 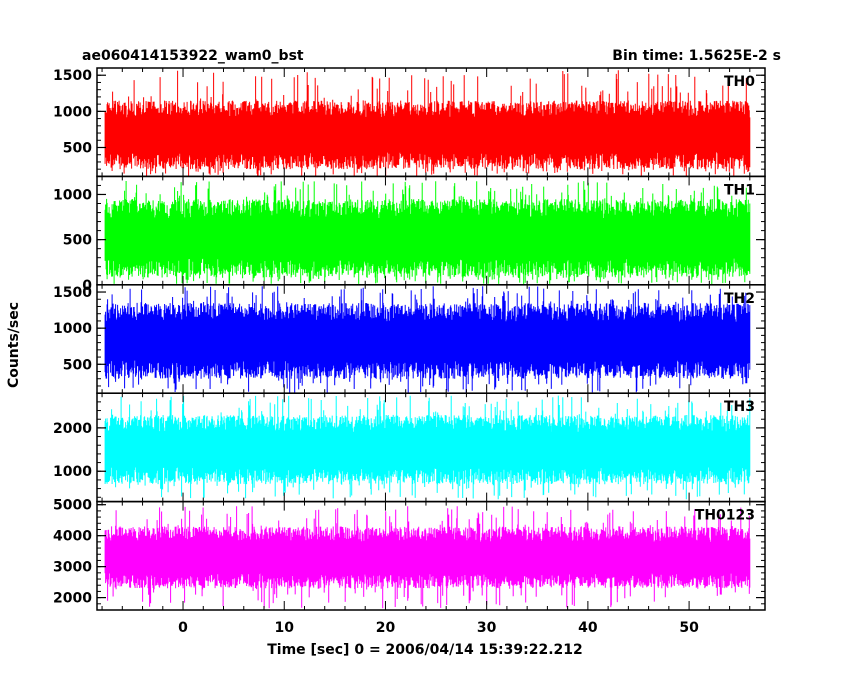 I want to click on trace-th0, so click(x=427, y=123).